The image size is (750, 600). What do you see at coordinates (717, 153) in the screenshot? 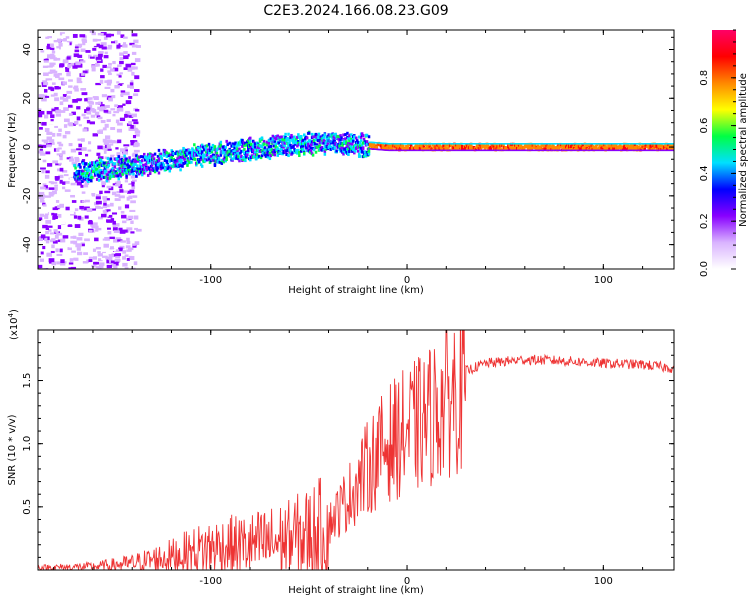
I see `colorbar-ticks: 0.0 0.2 0.4 0.6 0.8` at bounding box center [717, 153].